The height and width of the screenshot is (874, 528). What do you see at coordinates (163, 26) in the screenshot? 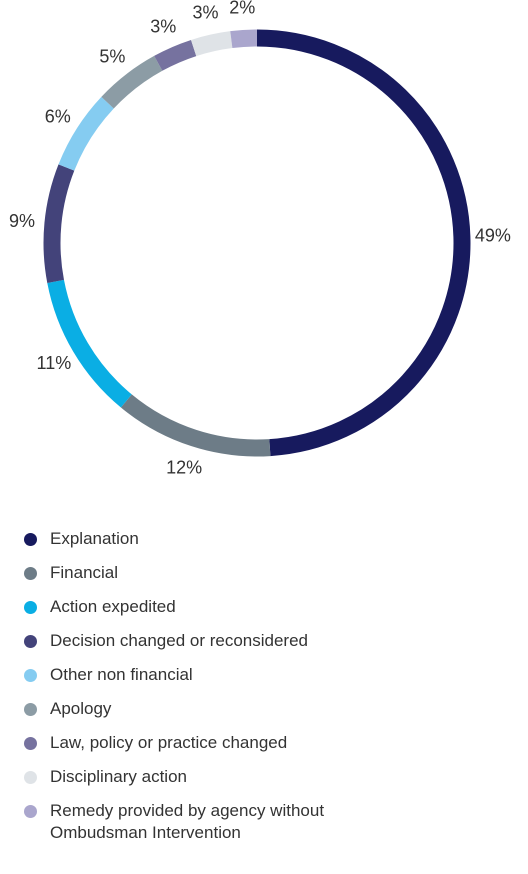
I see `value-label-law-policy-or-practice-changed: 3%` at bounding box center [163, 26].